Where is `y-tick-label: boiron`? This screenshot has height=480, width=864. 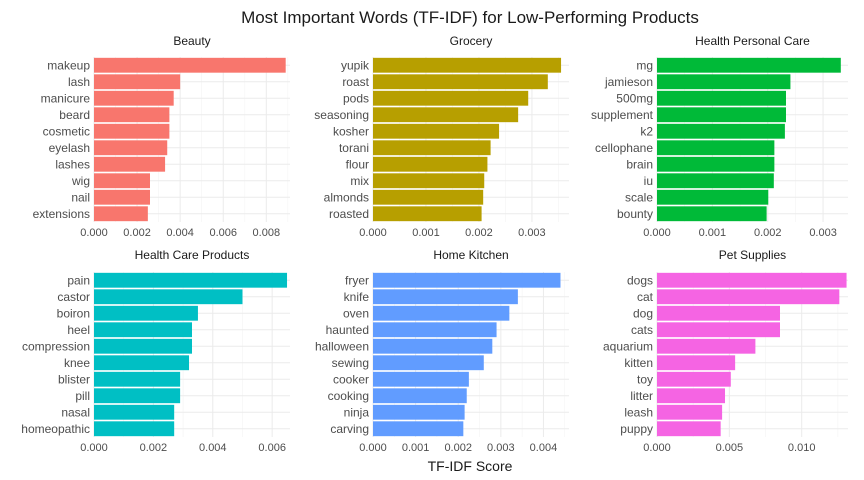 y-tick-label: boiron is located at coordinates (73, 313).